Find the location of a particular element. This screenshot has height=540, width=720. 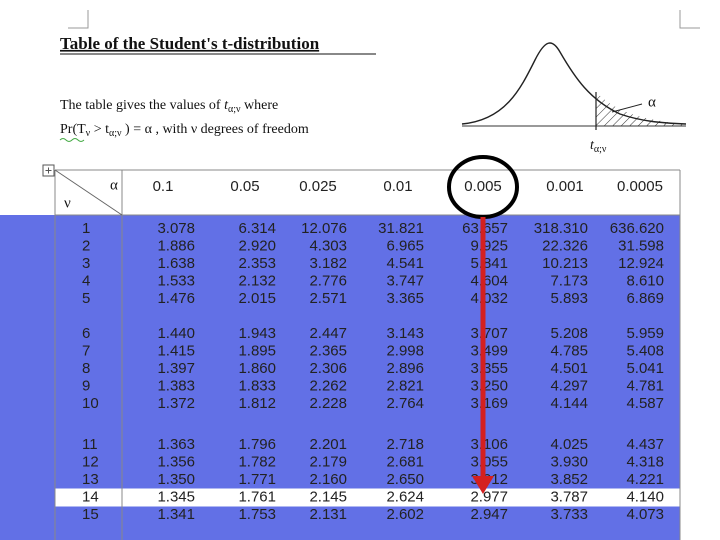

intro-subscript: ν is located at coordinates (88, 133).